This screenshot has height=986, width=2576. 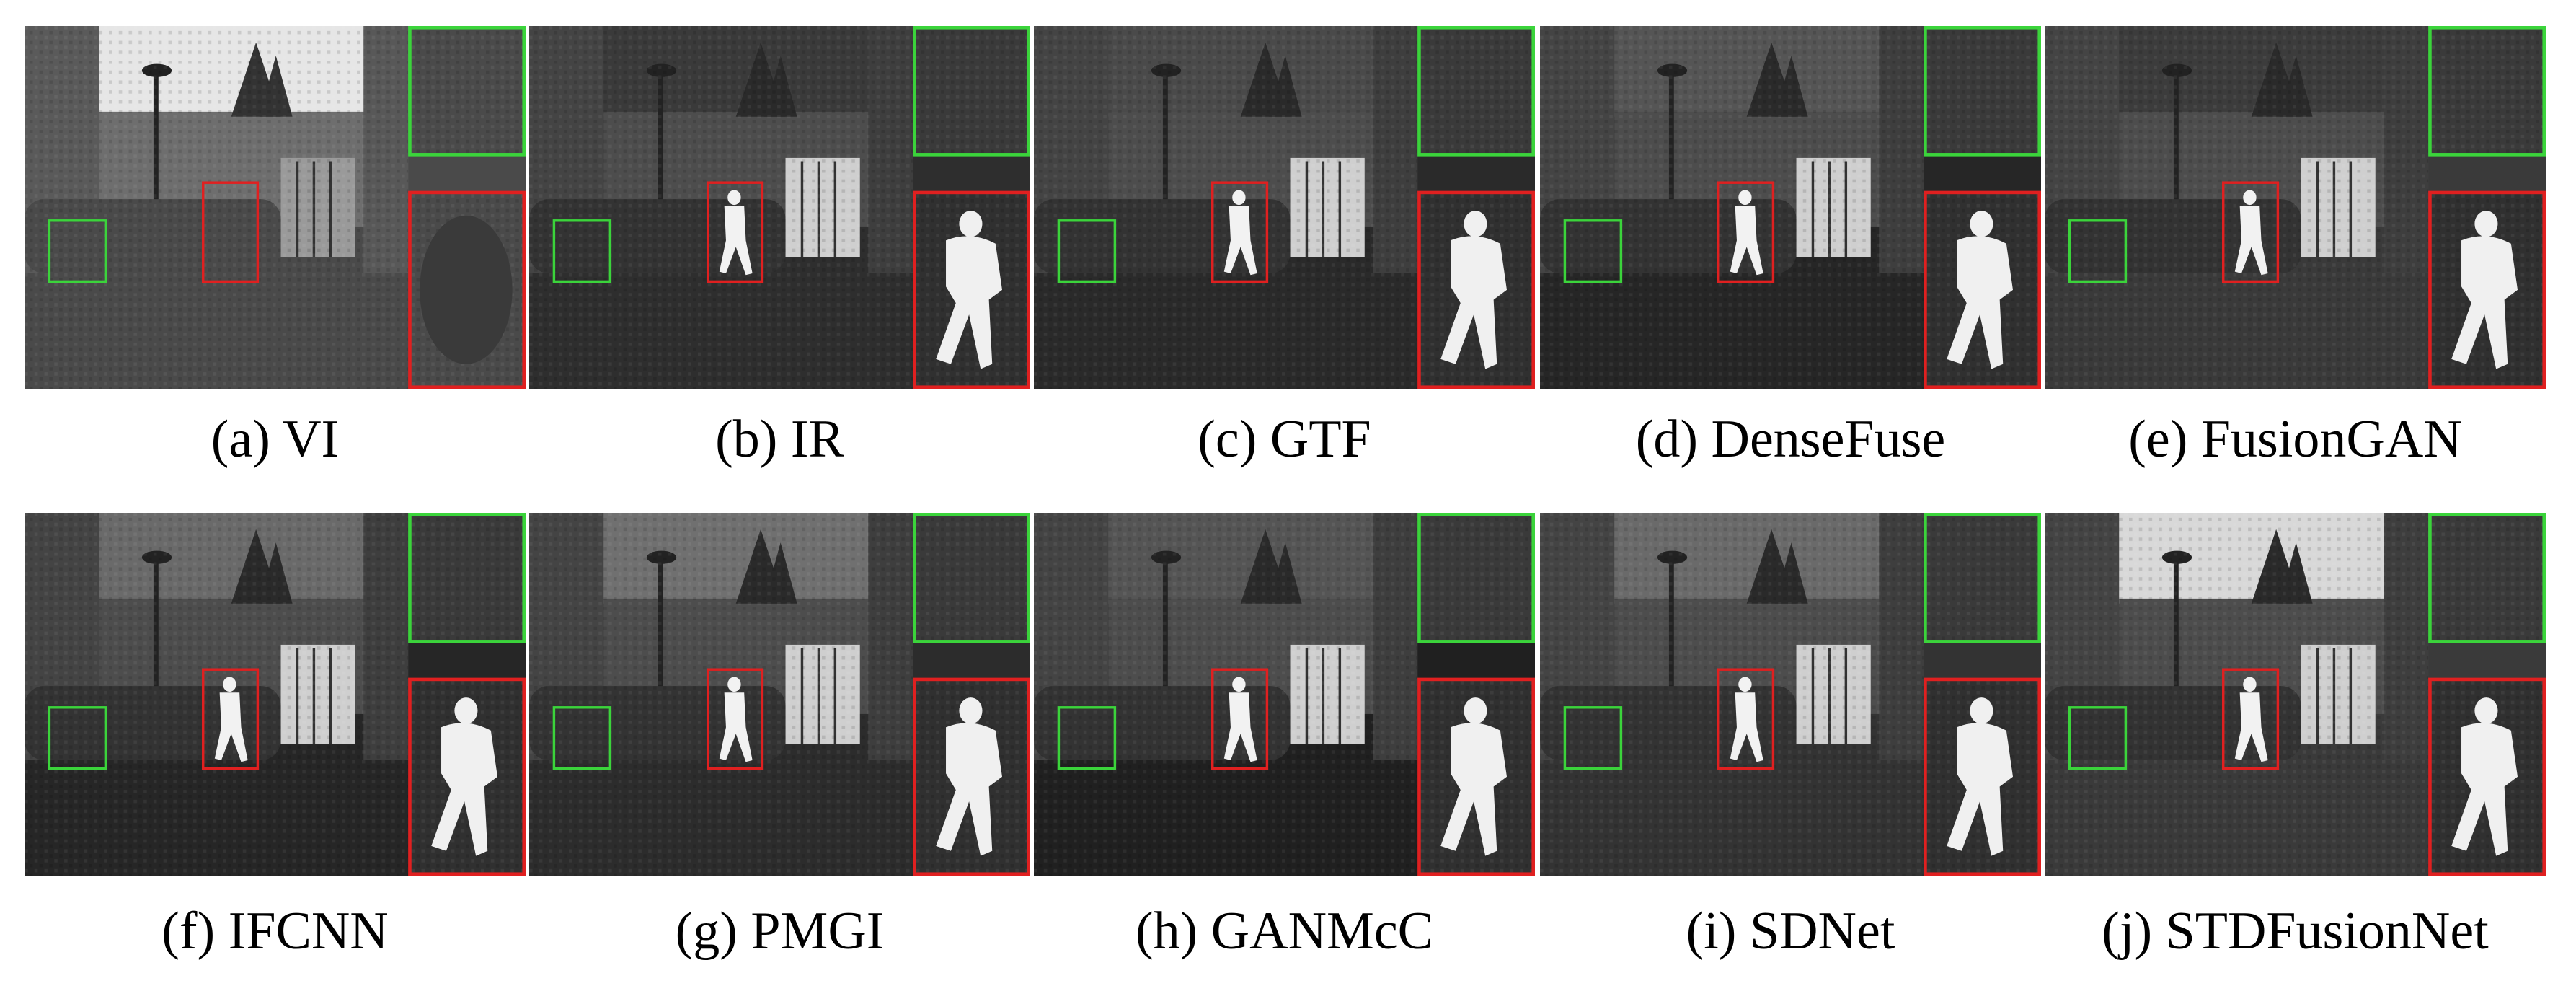 What do you see at coordinates (274, 931) in the screenshot?
I see `panel-caption: (f) IFCNN` at bounding box center [274, 931].